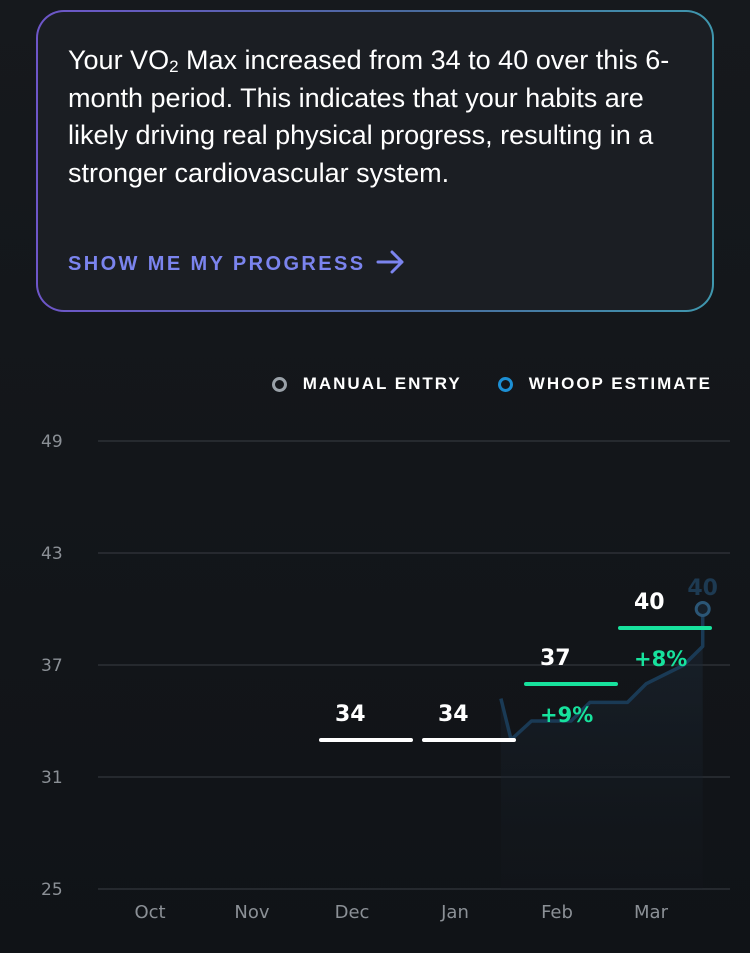 The width and height of the screenshot is (750, 953). Describe the element at coordinates (251, 912) in the screenshot. I see `x-tick-label: Nov` at that location.